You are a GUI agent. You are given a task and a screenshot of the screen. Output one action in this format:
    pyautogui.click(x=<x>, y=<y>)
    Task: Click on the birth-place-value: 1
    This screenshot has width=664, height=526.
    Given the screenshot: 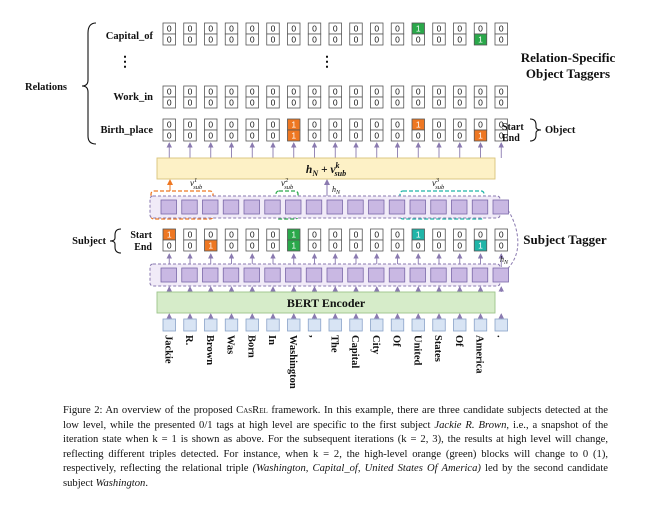 What is the action you would take?
    pyautogui.click(x=293, y=136)
    